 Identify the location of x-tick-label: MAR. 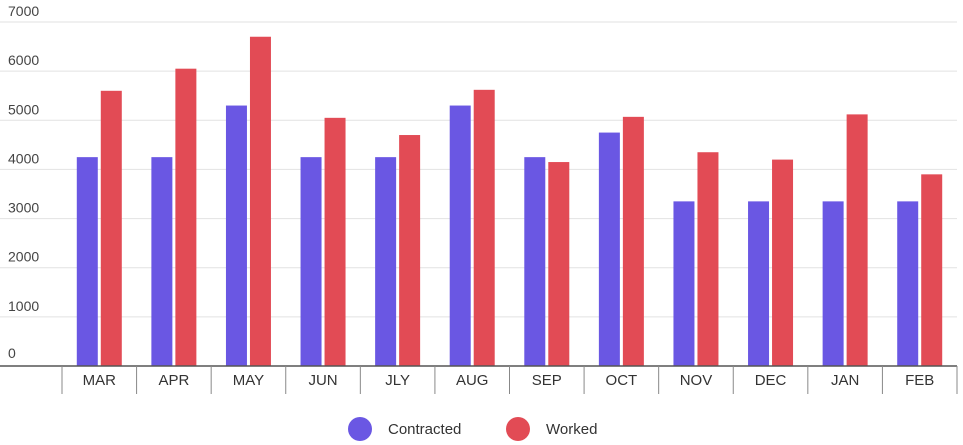
(100, 380).